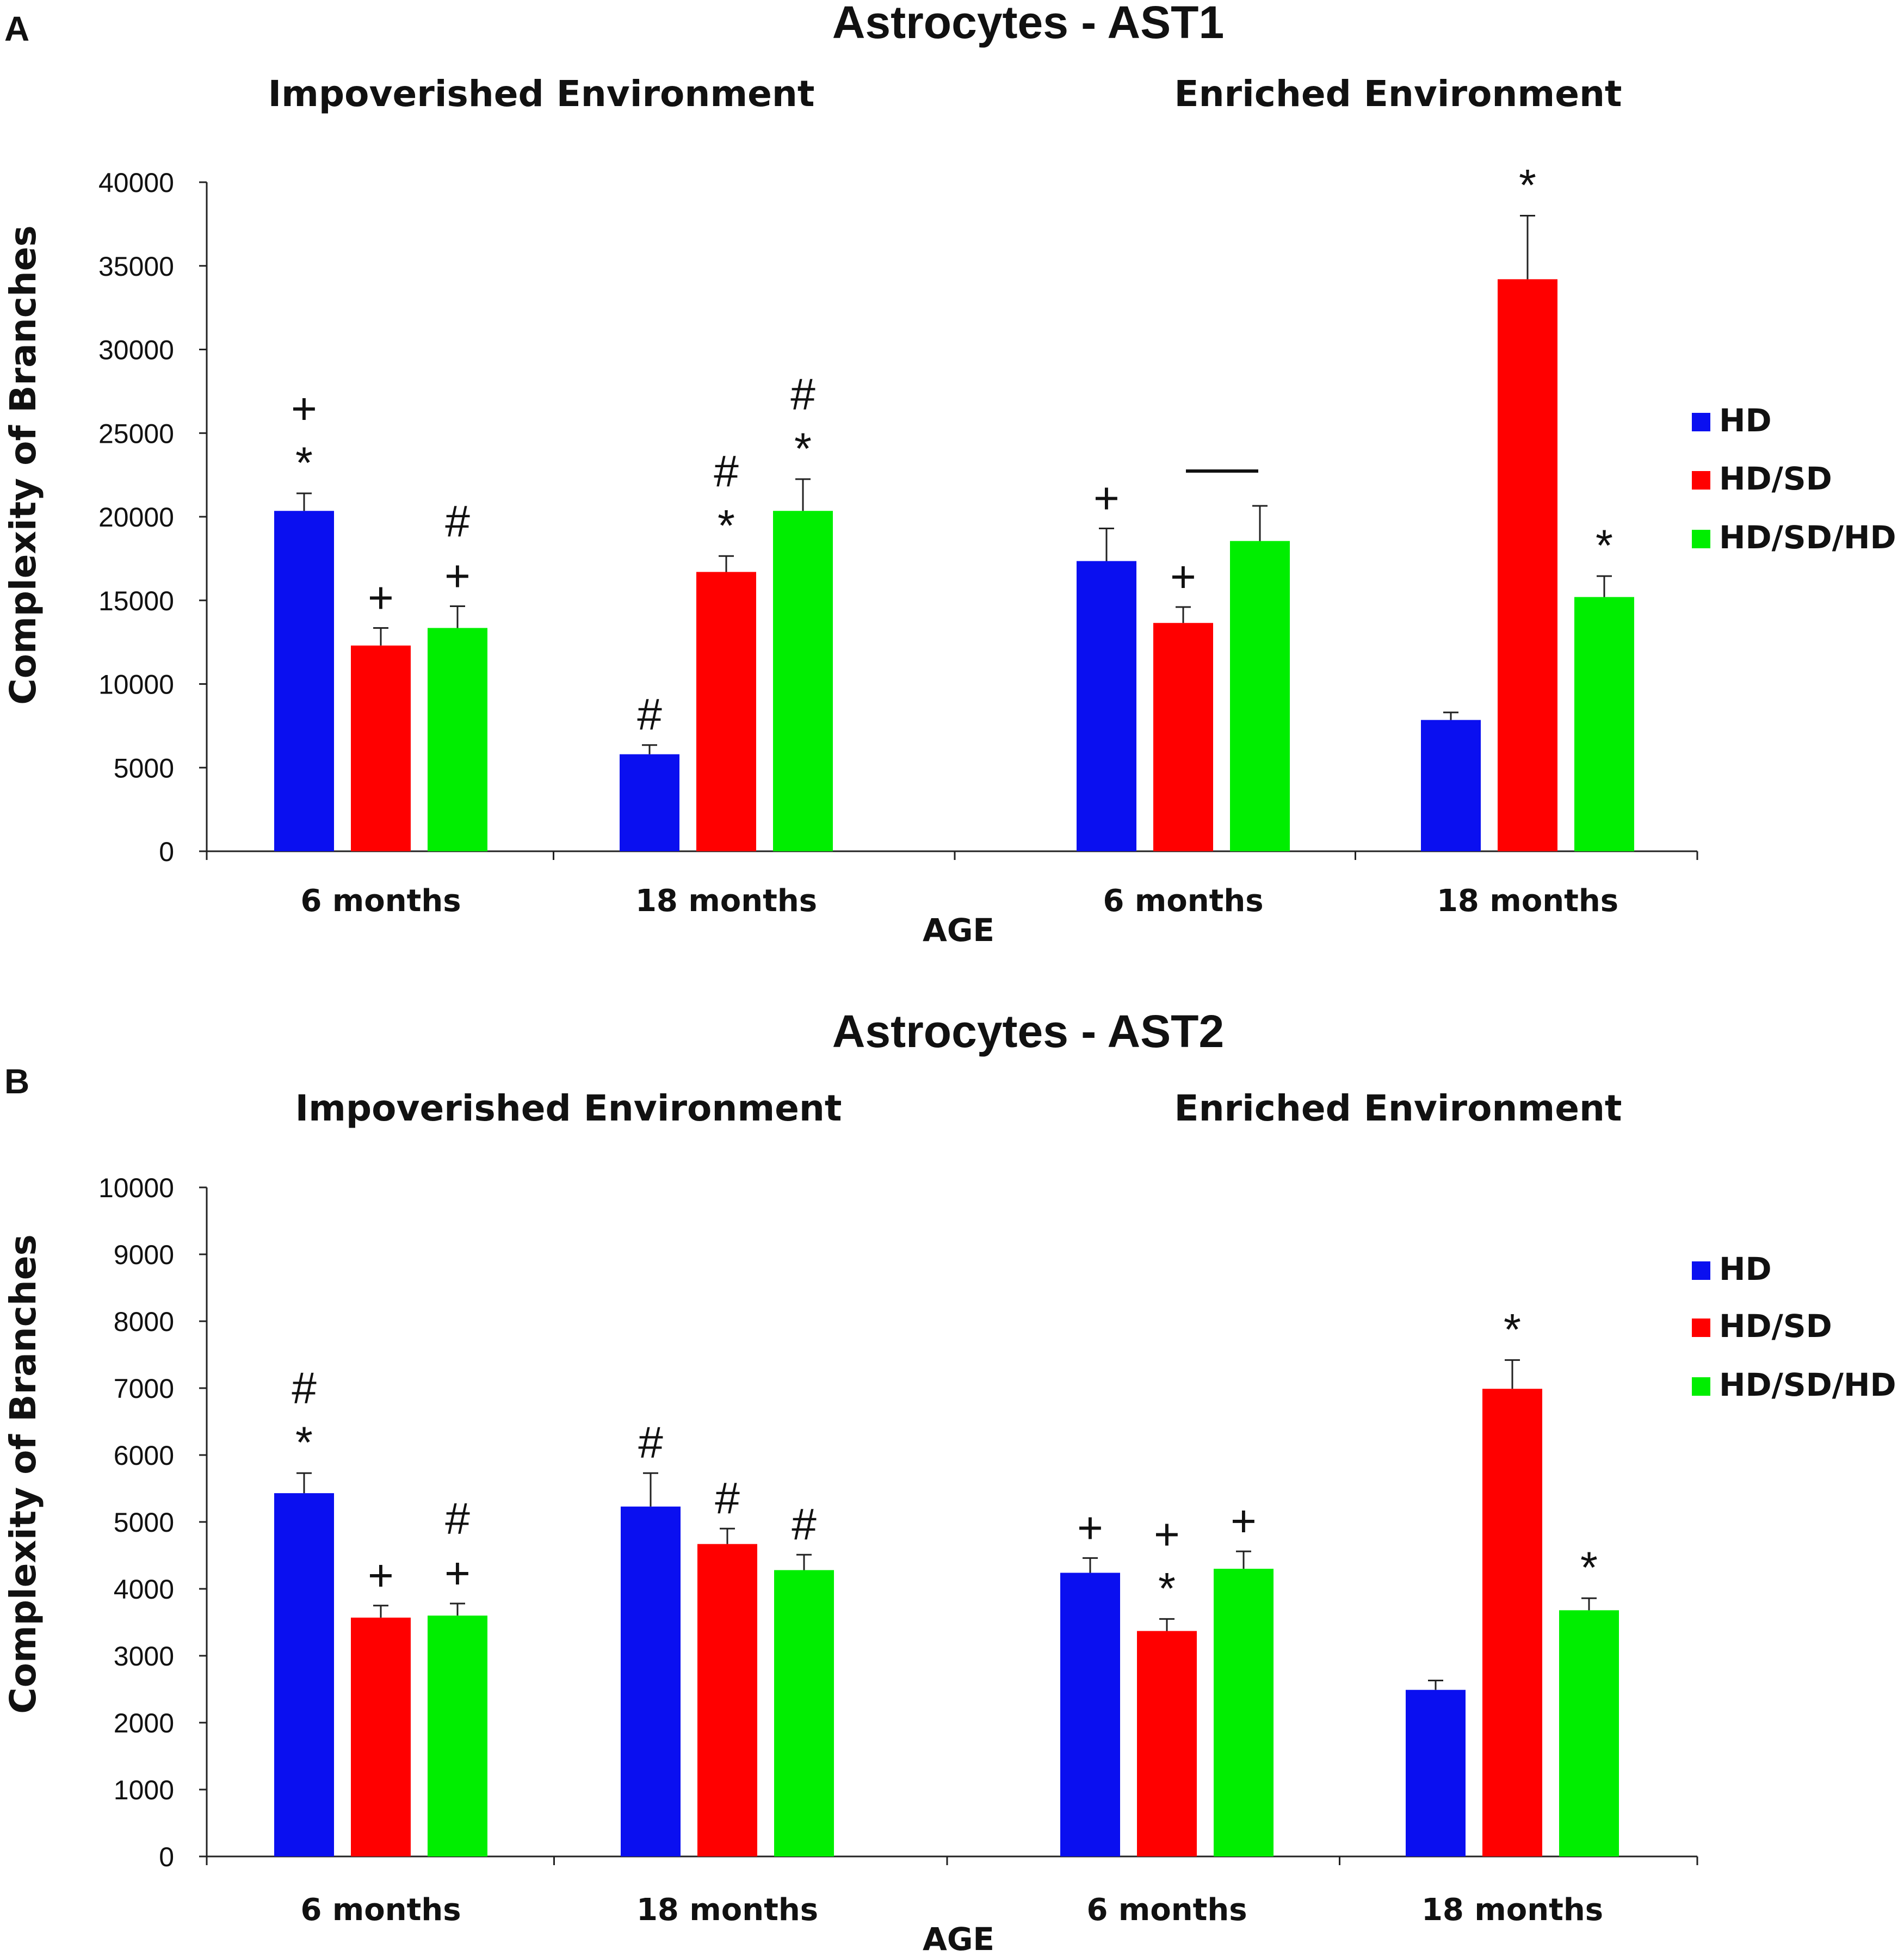 This screenshot has width=1904, height=1956. Describe the element at coordinates (144, 768) in the screenshot. I see `panel-a-y-tick-label: 5000` at that location.